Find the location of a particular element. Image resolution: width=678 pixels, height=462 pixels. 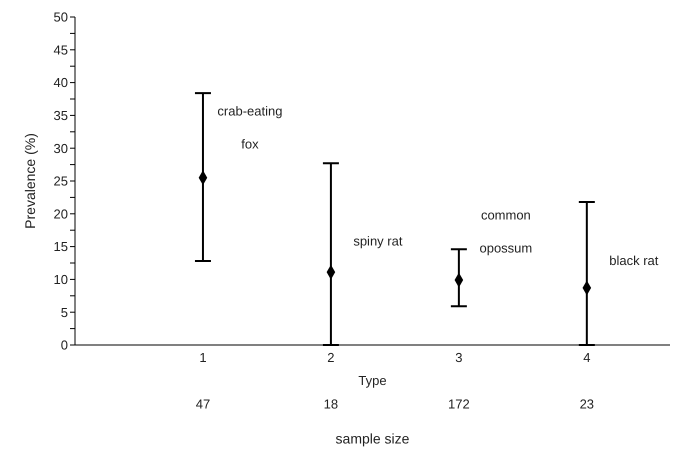

x-axis-title: Type is located at coordinates (372, 380).